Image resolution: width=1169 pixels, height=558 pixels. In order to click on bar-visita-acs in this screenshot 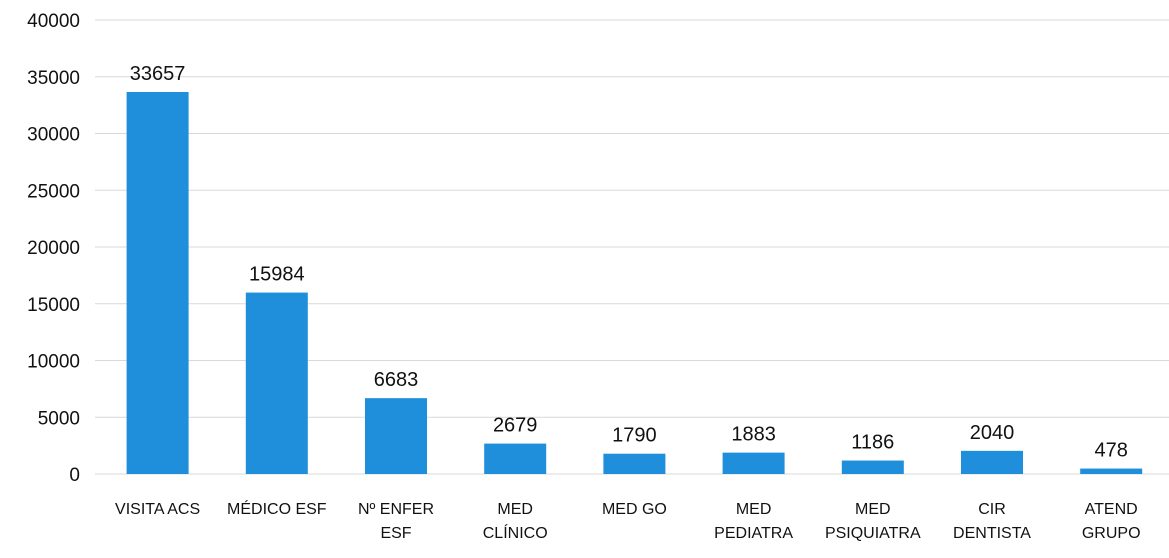, I will do `click(157, 283)`.